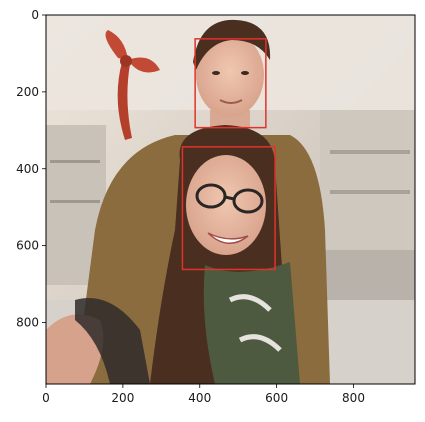 The image size is (425, 422). What do you see at coordinates (27, 169) in the screenshot?
I see `y-tick-label: 400` at bounding box center [27, 169].